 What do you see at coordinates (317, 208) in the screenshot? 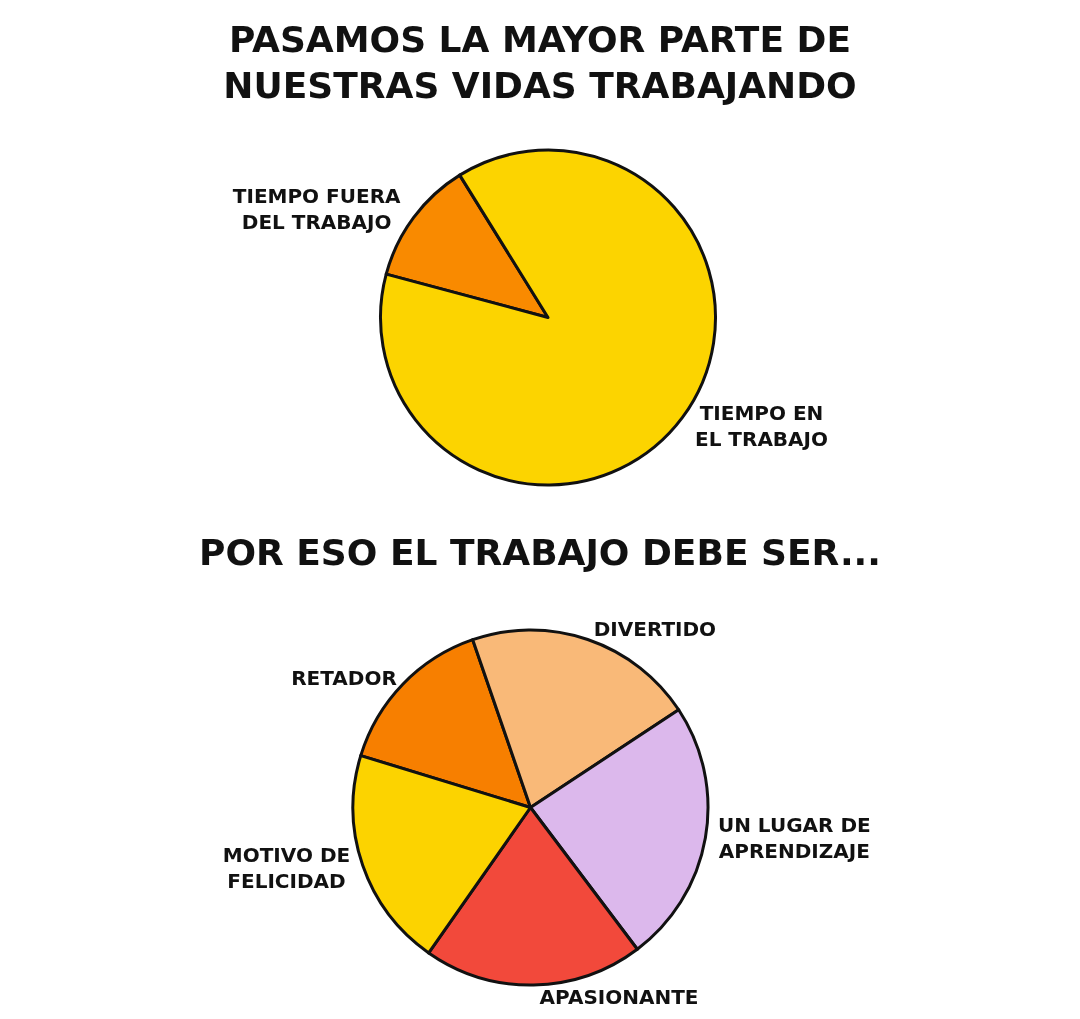
I see `slice-label: TIEMPO FUERA DEL TRABAJO` at bounding box center [317, 208].